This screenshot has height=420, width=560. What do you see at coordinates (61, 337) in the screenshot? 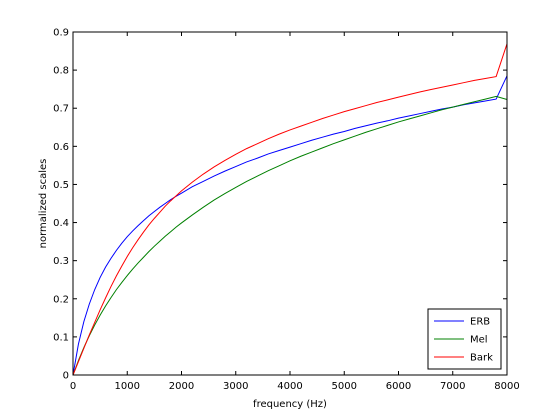
I see `y-tick-label: 0.1` at bounding box center [61, 337].